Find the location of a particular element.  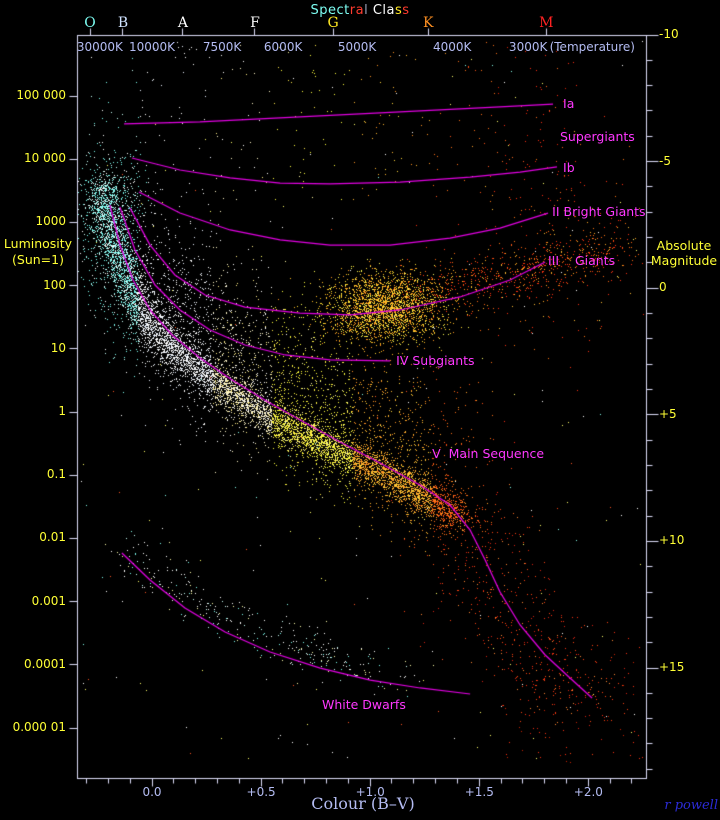

left-axis-tick-label: 100 000 is located at coordinates (41, 95).